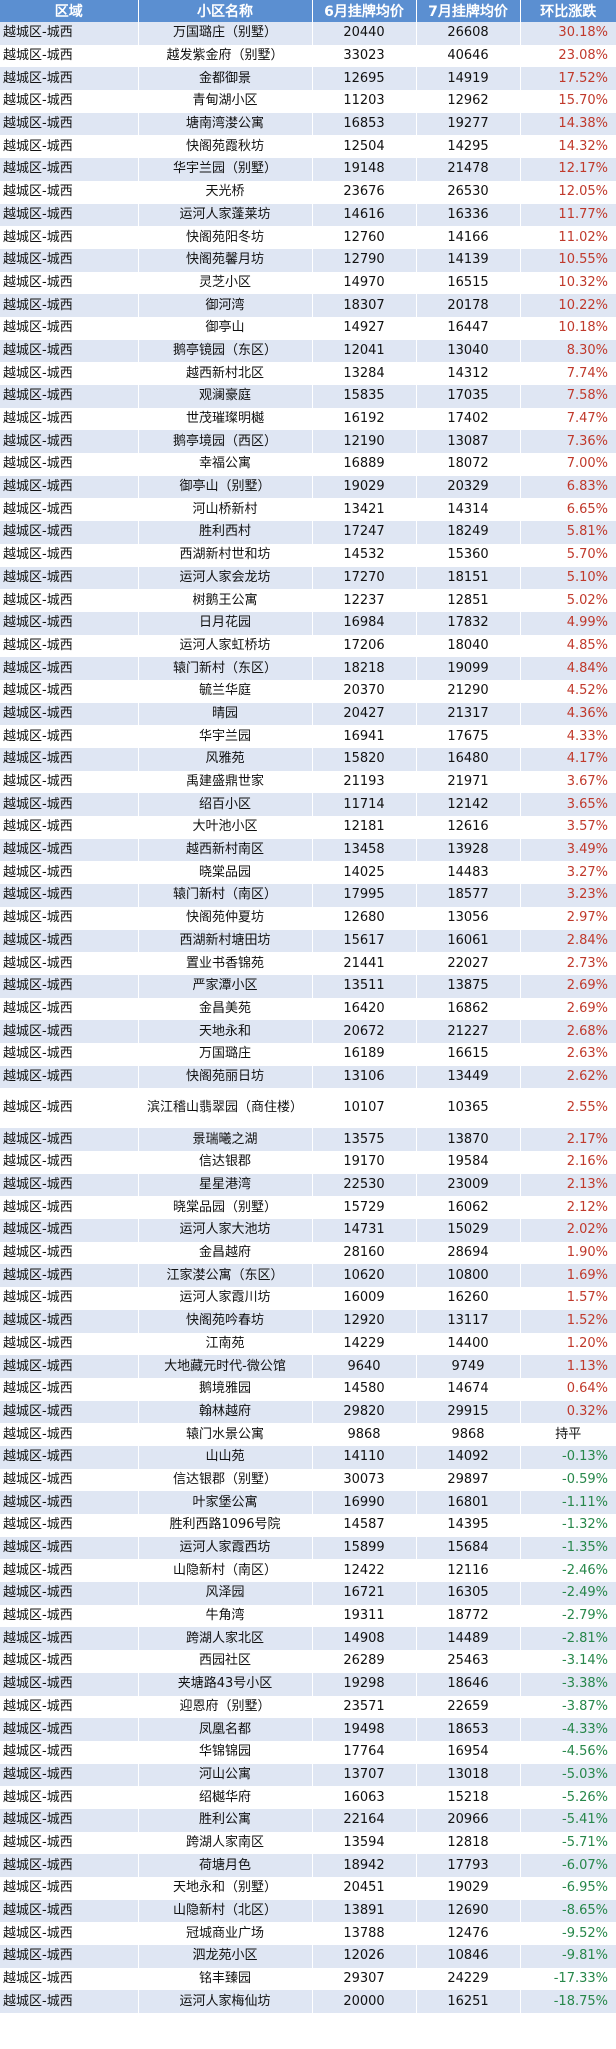 This screenshot has height=2049, width=616. I want to click on cell-mom-change: 4.99%, so click(568, 623).